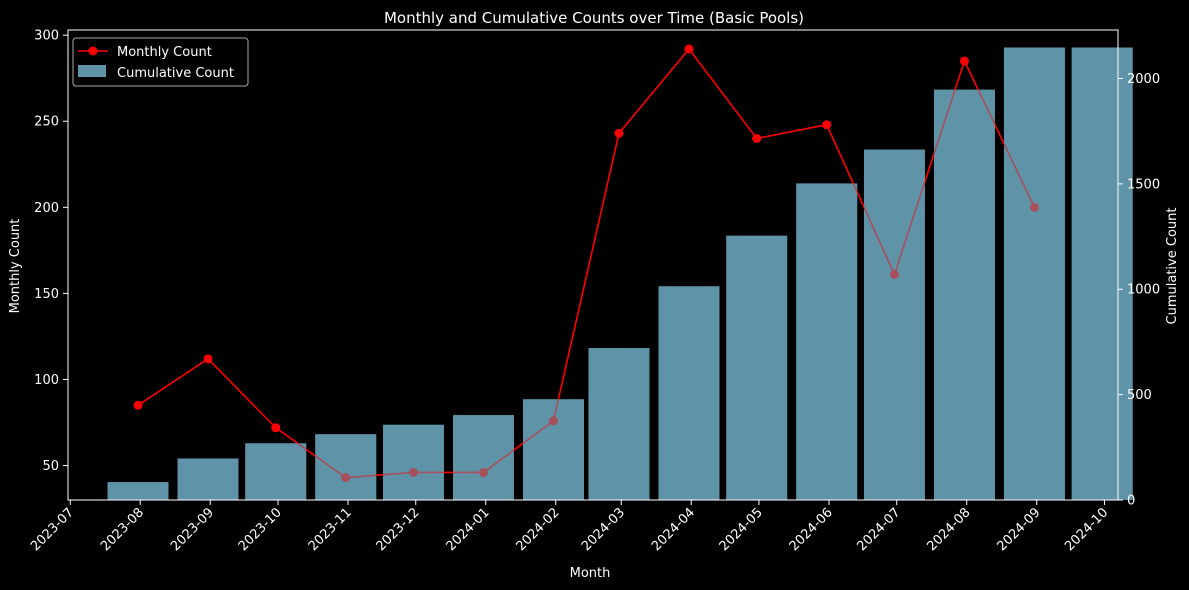 This screenshot has height=590, width=1189. I want to click on x-tick-label: 2023-08, so click(122, 529).